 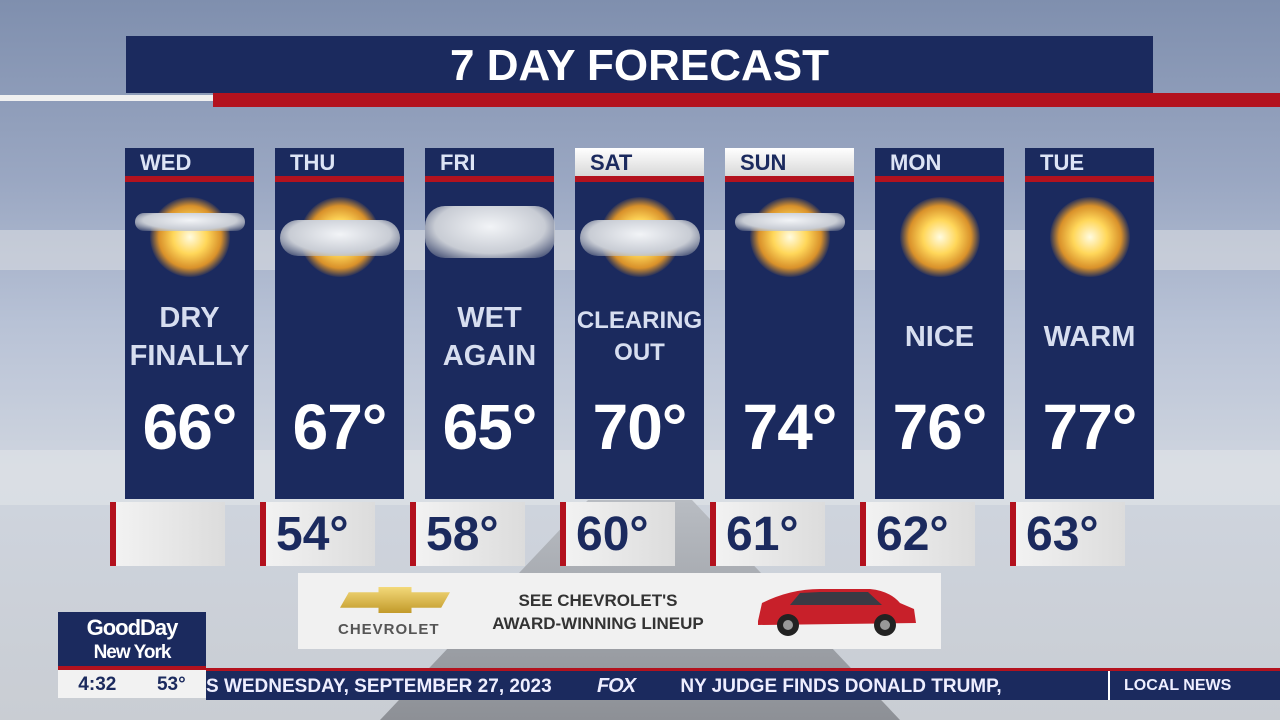 What do you see at coordinates (489, 356) in the screenshot?
I see `condition-line2: AGAIN` at bounding box center [489, 356].